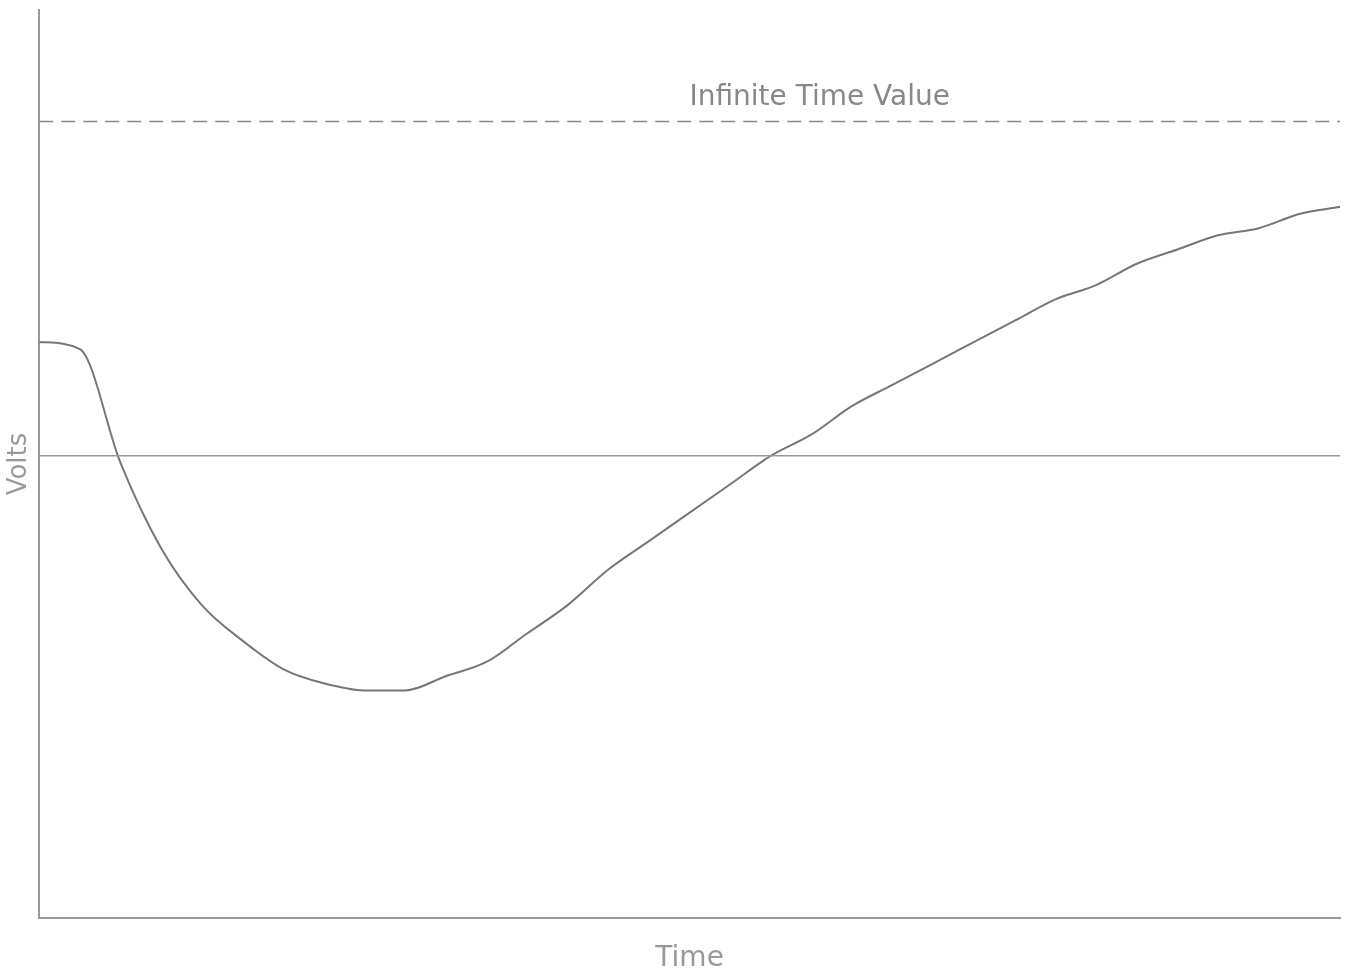 This screenshot has height=980, width=1345. I want to click on y-axis-title: Volts, so click(17, 464).